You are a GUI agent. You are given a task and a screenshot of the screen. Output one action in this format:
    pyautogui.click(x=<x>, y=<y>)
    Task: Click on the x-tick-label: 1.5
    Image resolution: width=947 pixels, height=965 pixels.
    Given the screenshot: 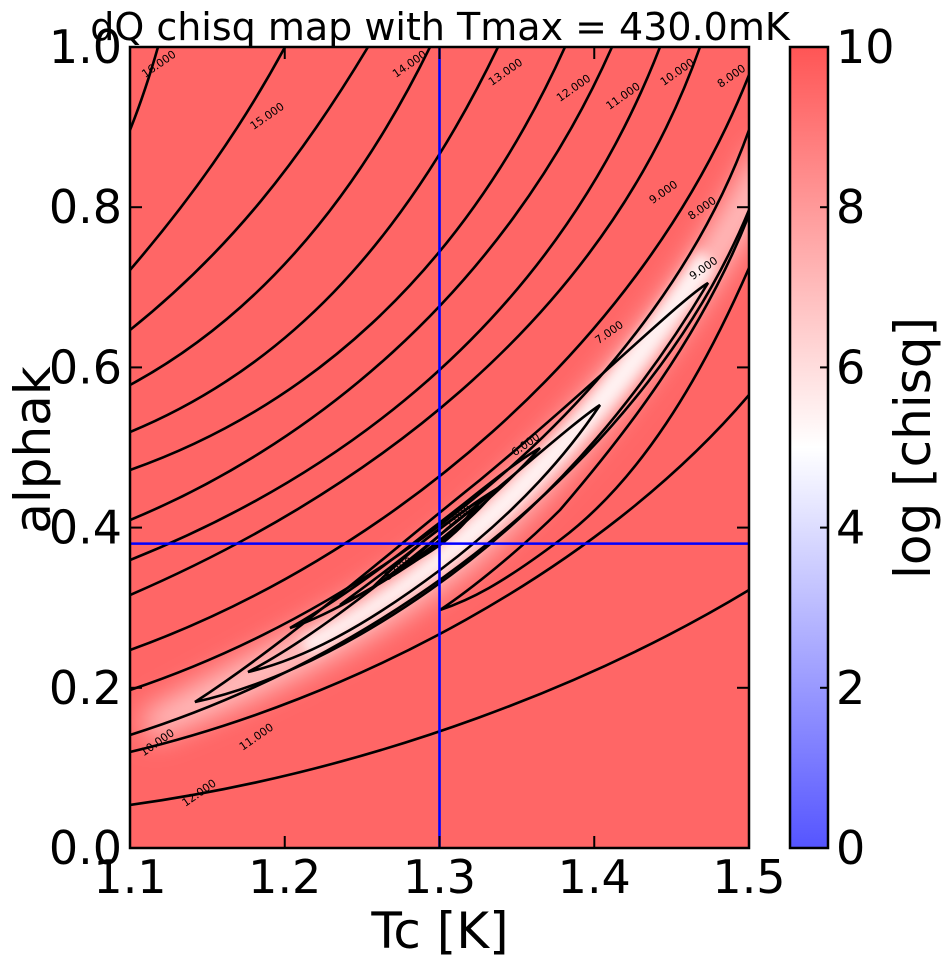 What is the action you would take?
    pyautogui.click(x=748, y=877)
    